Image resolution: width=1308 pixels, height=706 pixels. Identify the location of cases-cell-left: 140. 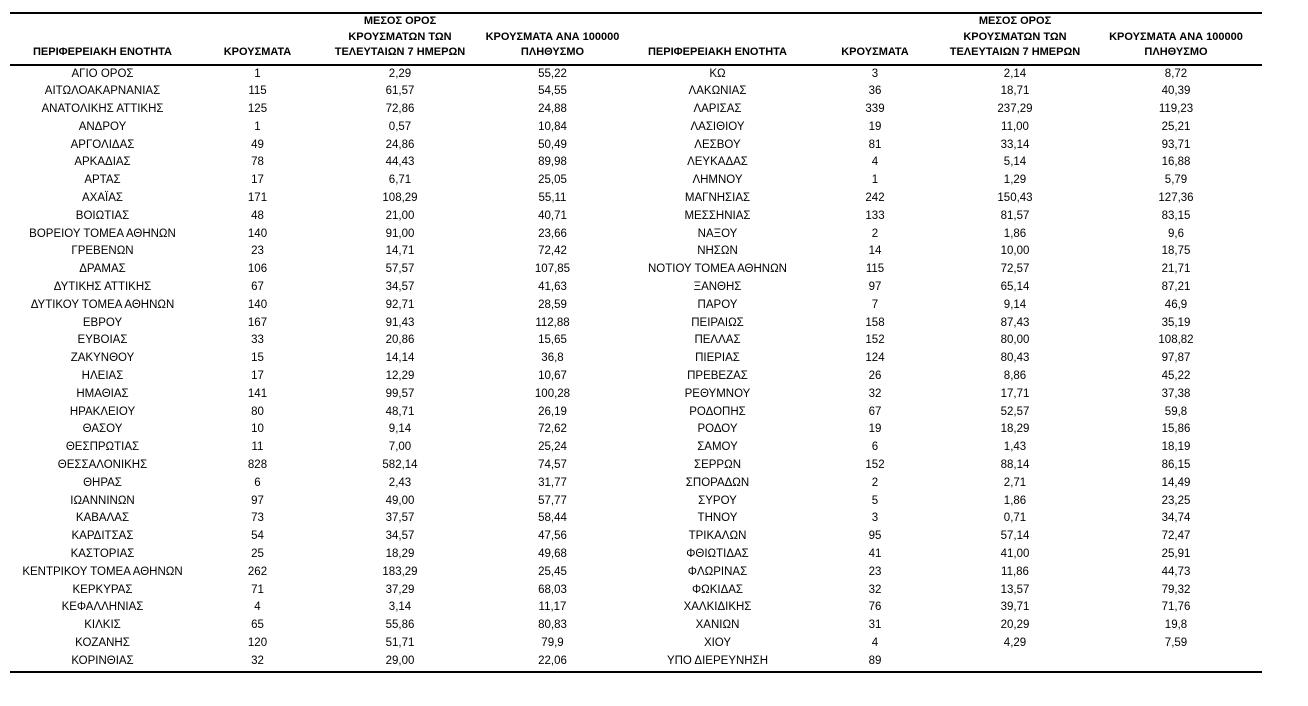
(257, 304).